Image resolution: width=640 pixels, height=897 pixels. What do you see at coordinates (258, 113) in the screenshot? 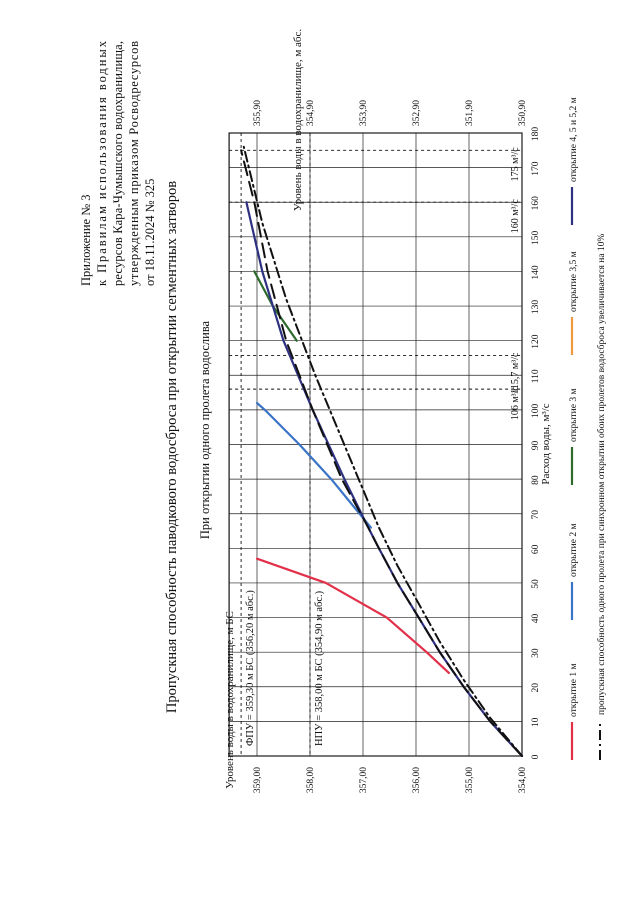
I see `y-tick-label-right: 355,90` at bounding box center [258, 113].